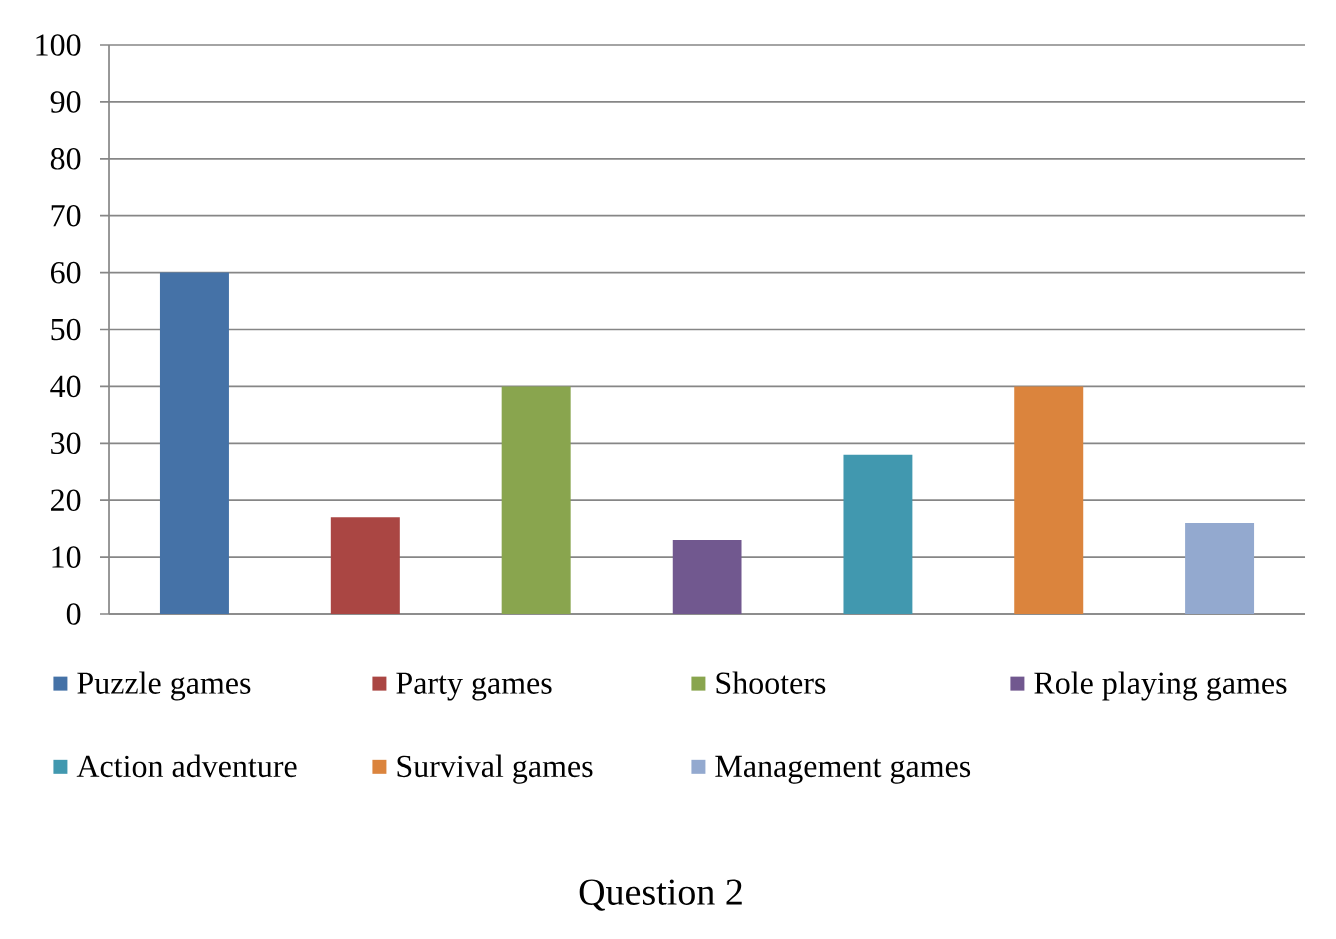 This screenshot has width=1336, height=939. What do you see at coordinates (66, 557) in the screenshot?
I see `y-tick-label: 10` at bounding box center [66, 557].